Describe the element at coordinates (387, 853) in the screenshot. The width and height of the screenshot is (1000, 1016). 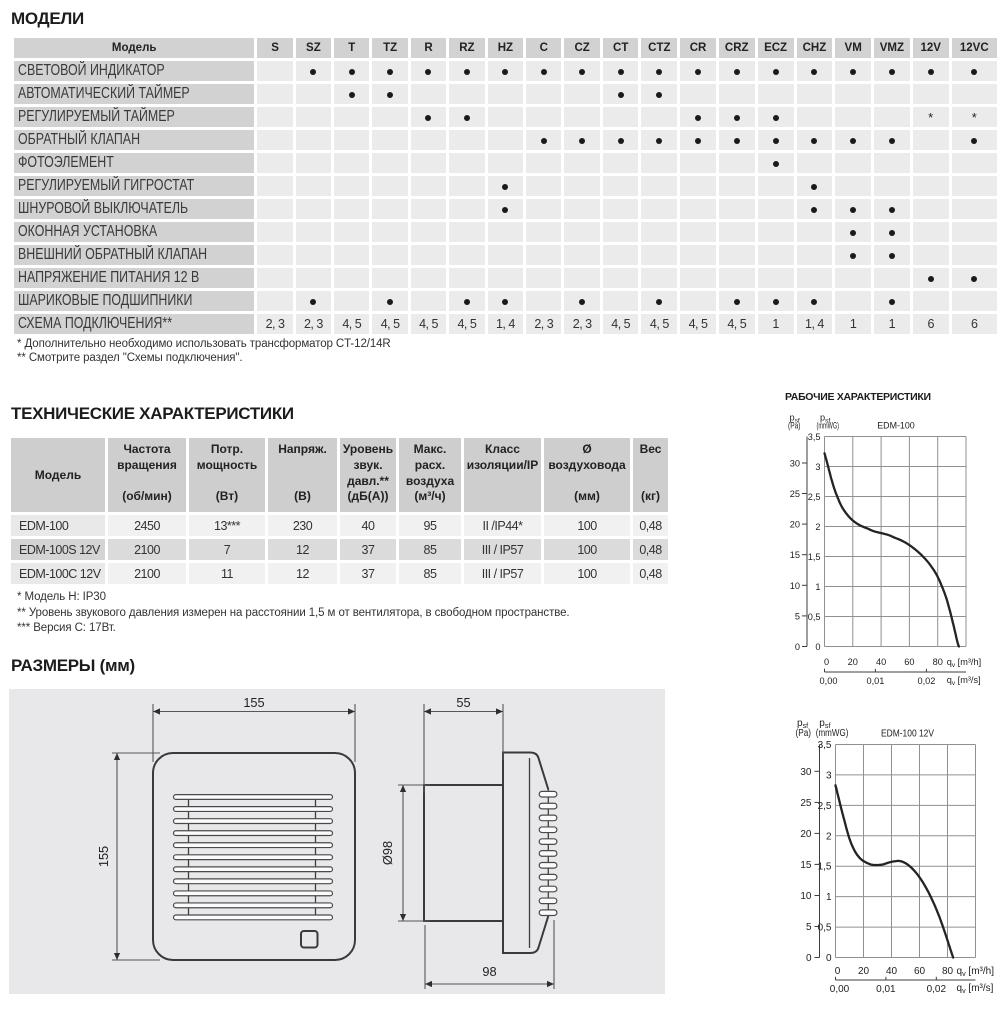
I see `svg-text: Ø98` at that location.